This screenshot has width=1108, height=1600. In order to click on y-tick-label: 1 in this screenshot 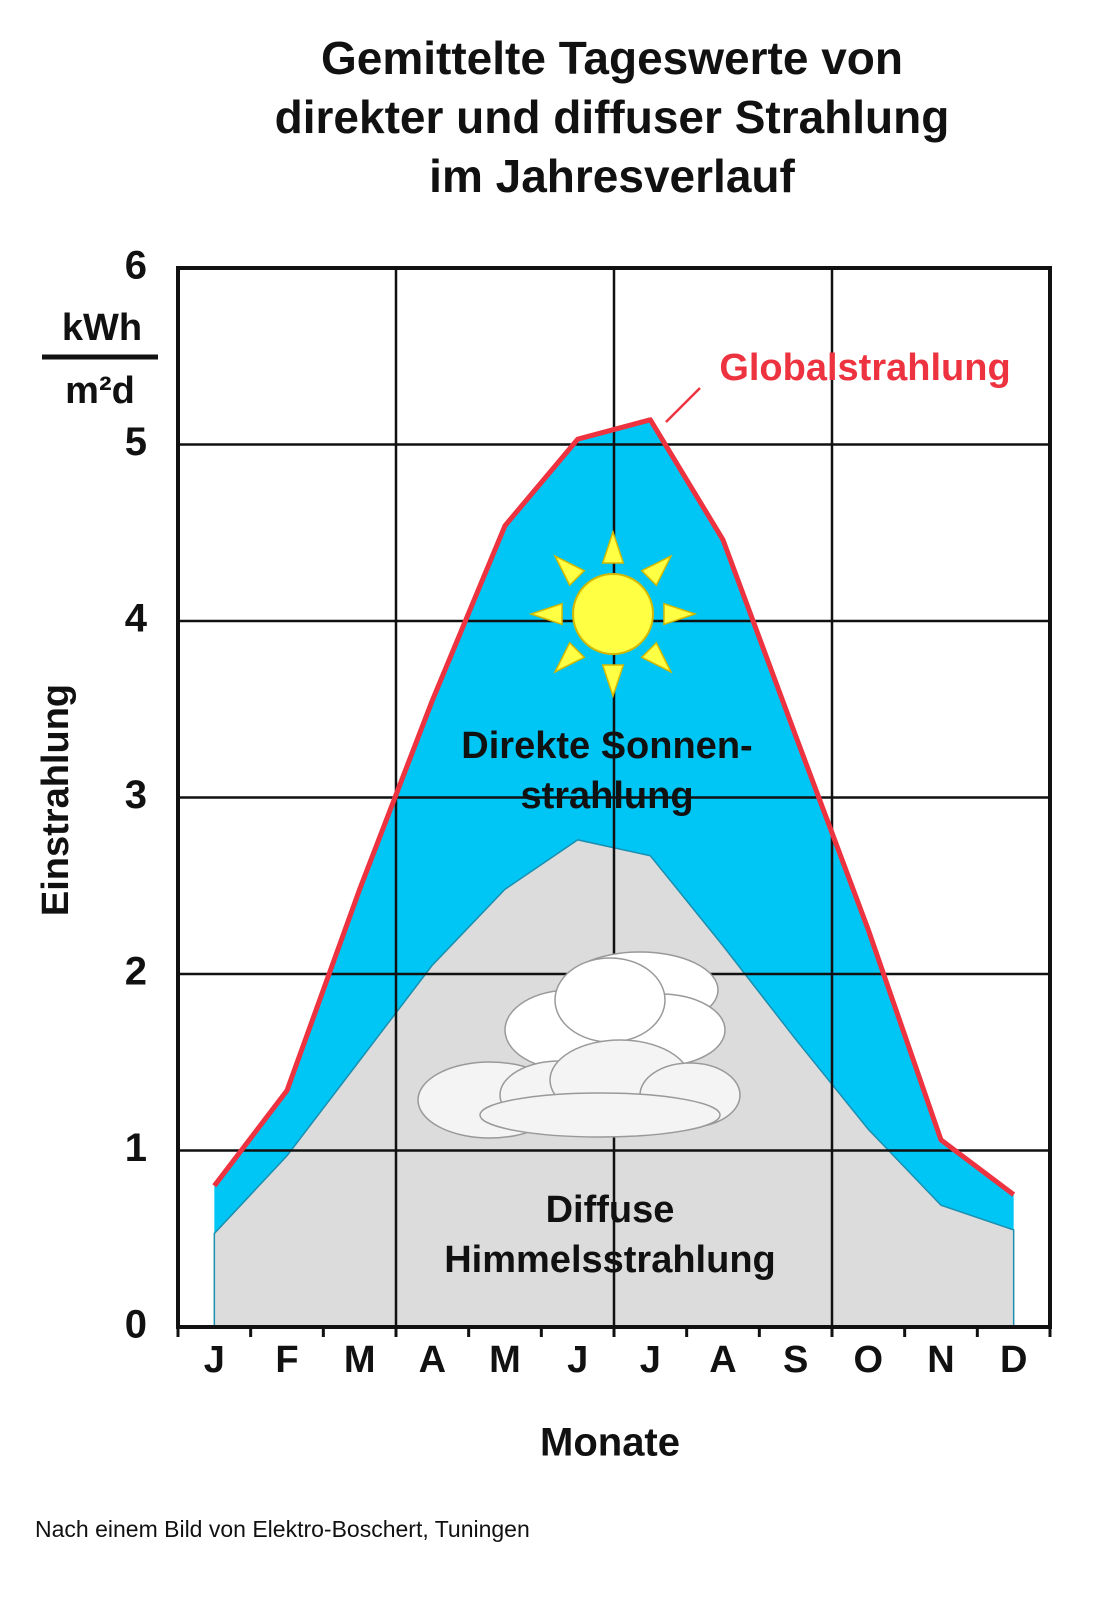, I will do `click(136, 1148)`.